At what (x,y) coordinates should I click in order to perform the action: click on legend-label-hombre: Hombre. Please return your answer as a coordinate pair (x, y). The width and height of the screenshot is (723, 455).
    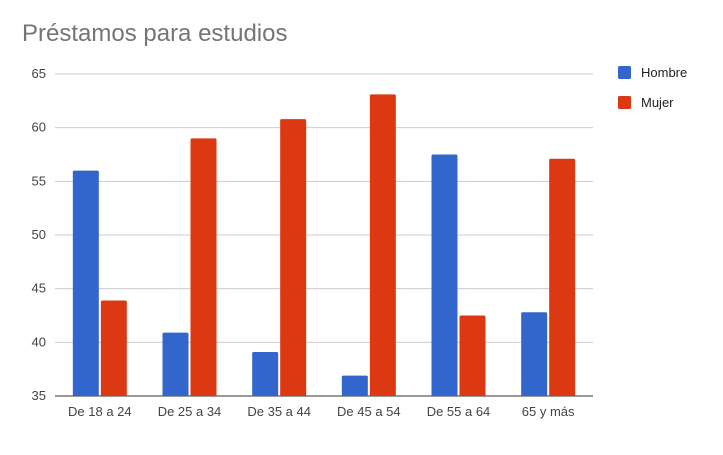
    Looking at the image, I should click on (664, 72).